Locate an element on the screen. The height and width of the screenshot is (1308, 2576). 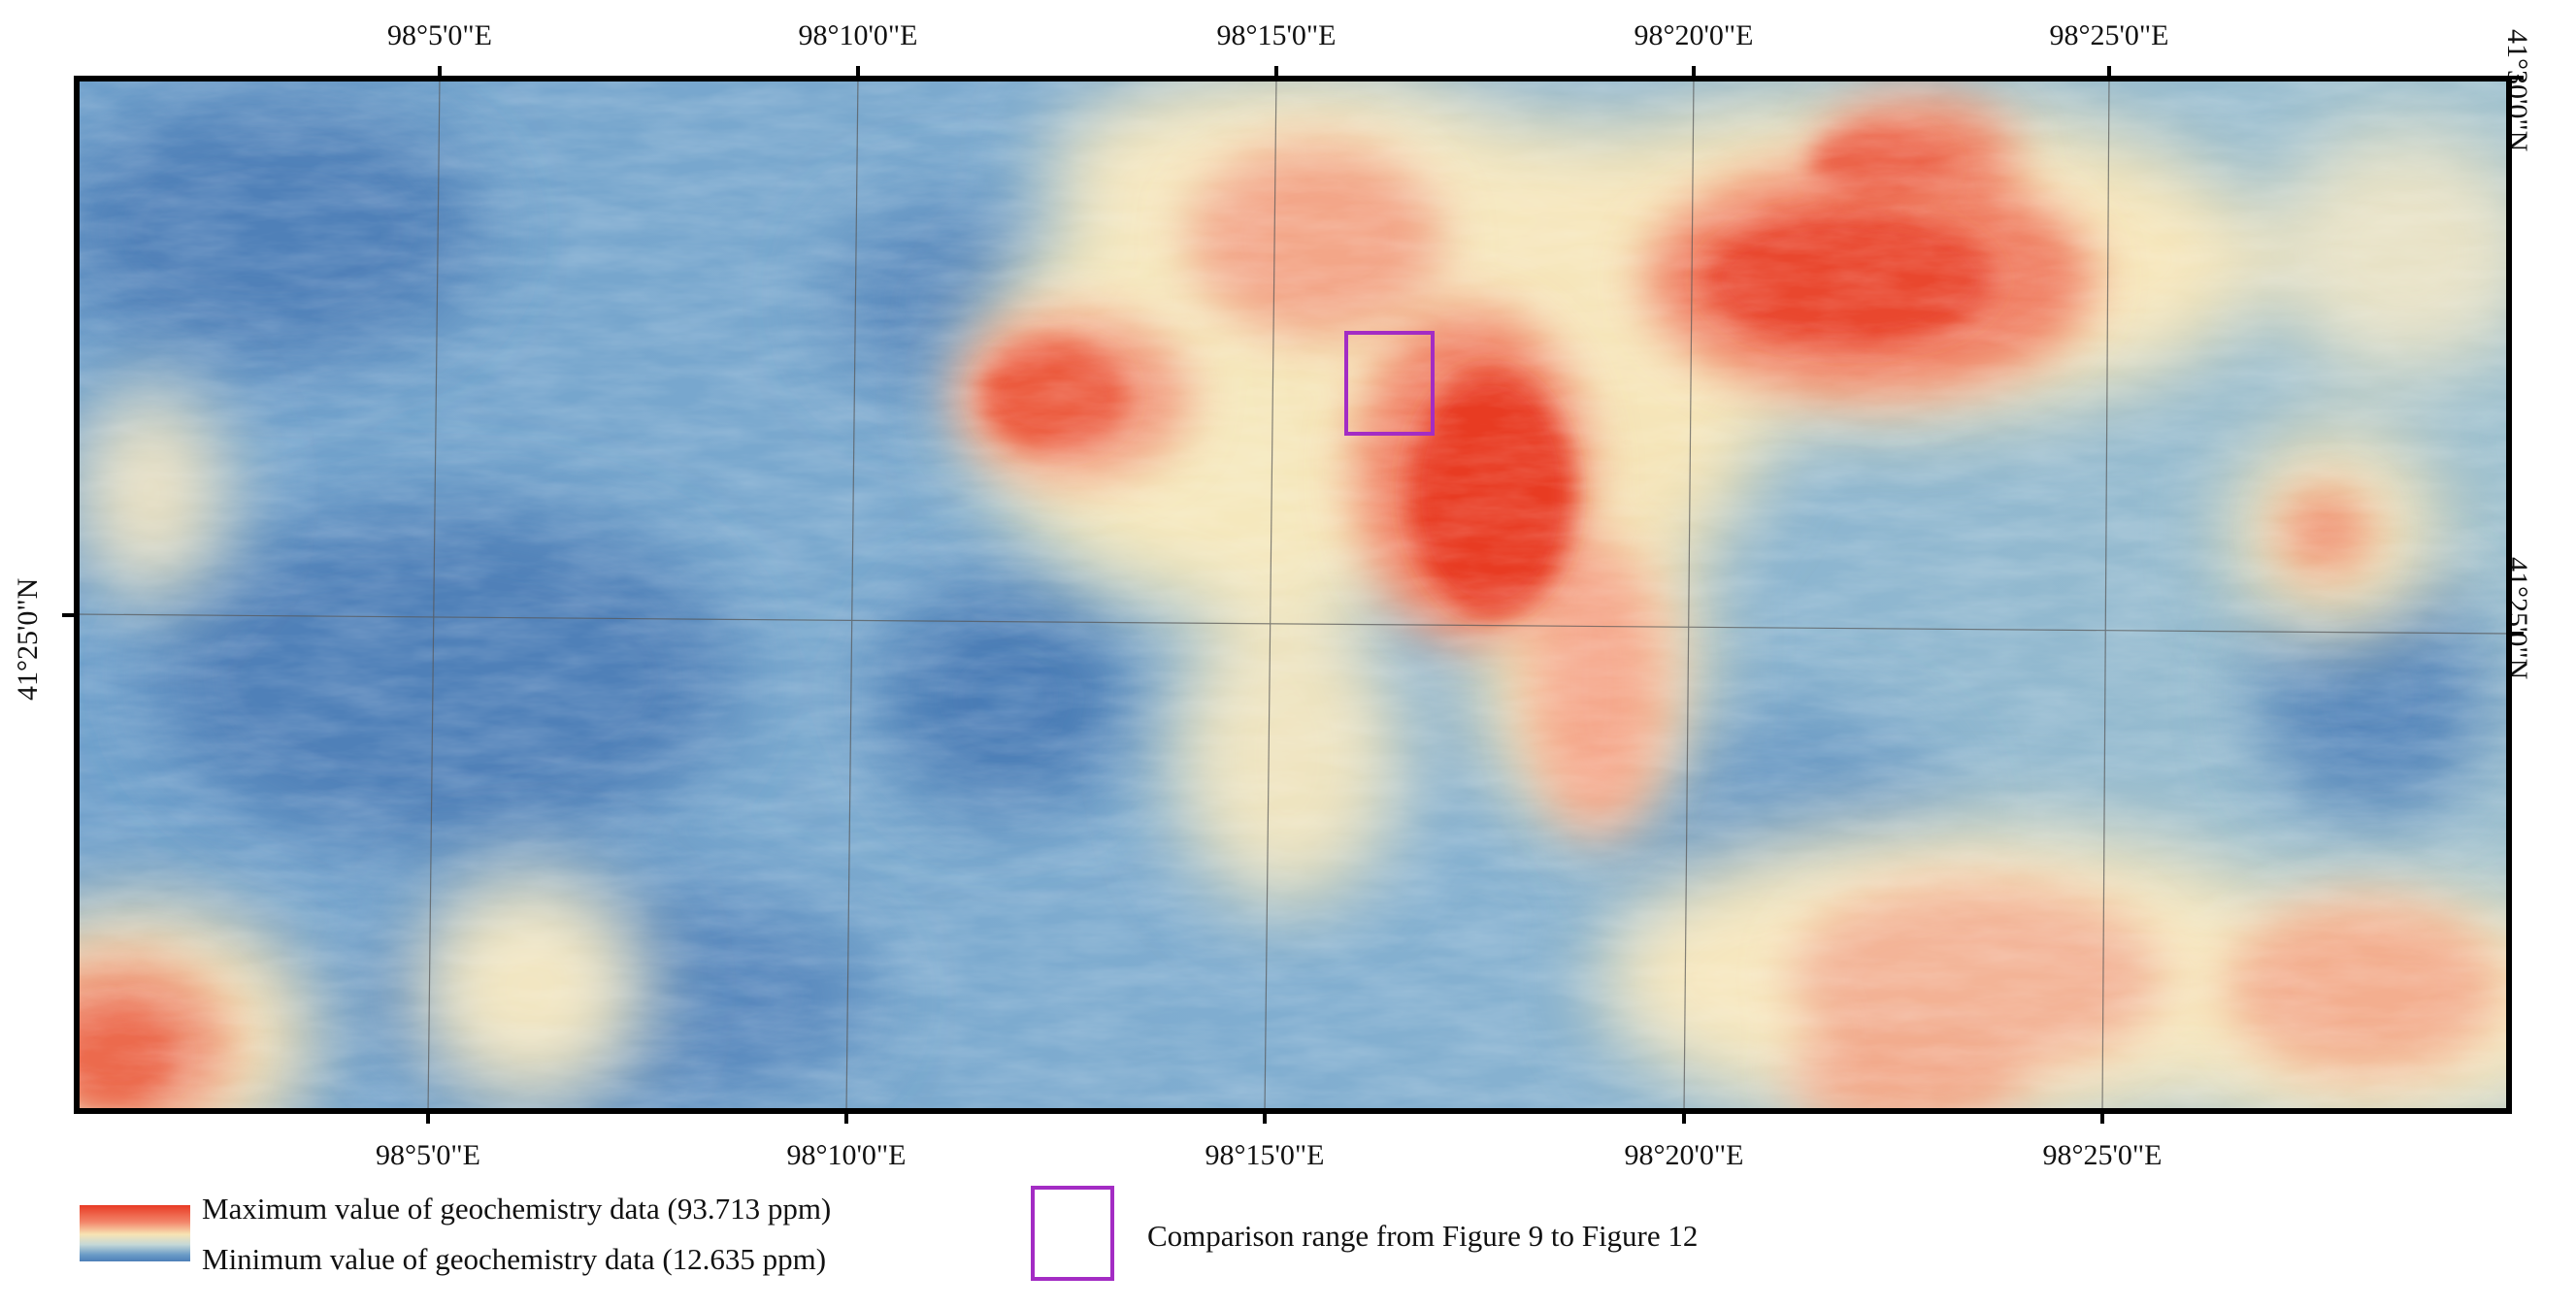
top-longitude-label-98-20: 98°20'0"E is located at coordinates (1694, 35).